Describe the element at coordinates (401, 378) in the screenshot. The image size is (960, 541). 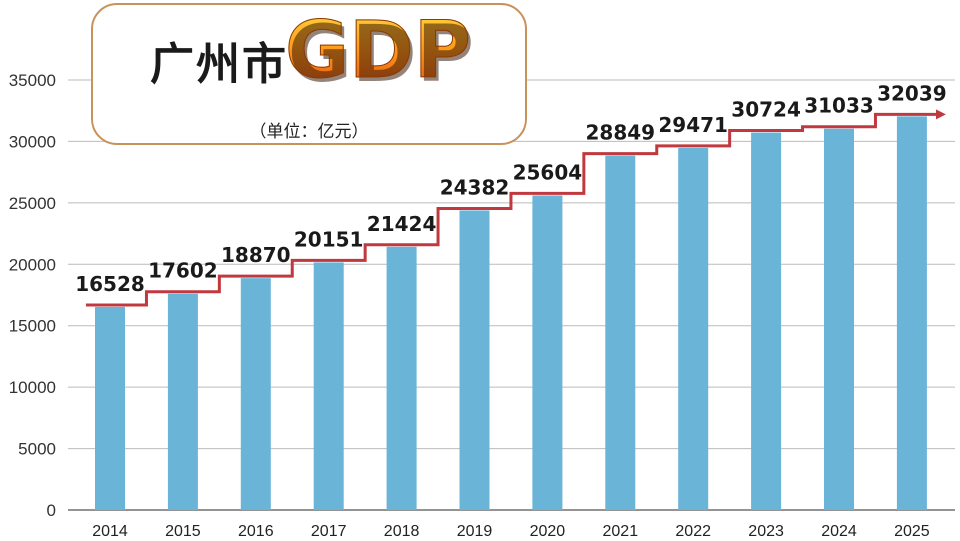
I see `bar-2018` at that location.